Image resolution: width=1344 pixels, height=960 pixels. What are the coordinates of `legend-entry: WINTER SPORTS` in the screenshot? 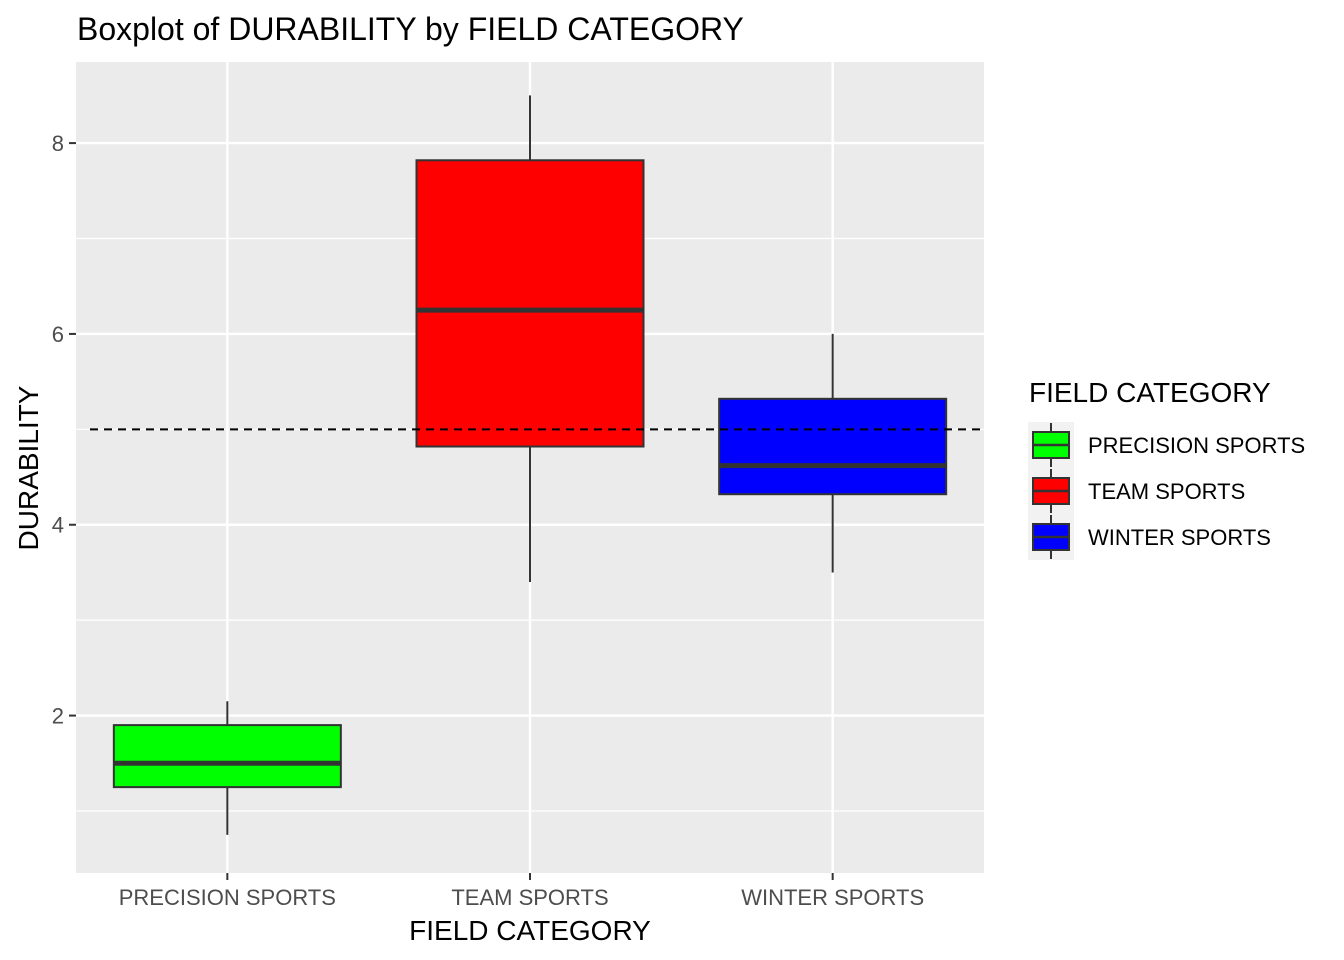 It's located at (1149, 537).